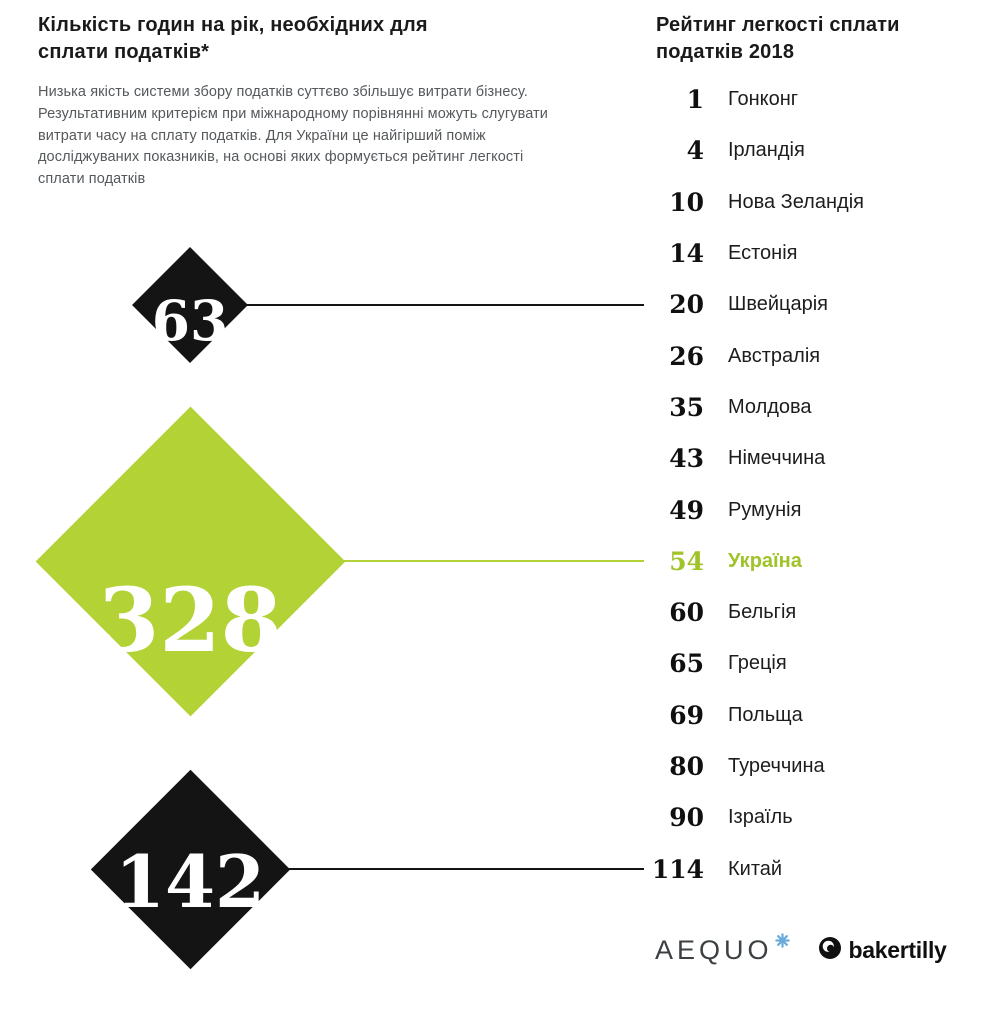 The height and width of the screenshot is (1013, 1000). What do you see at coordinates (830, 950) in the screenshot?
I see `bakertilly-circle-icon` at bounding box center [830, 950].